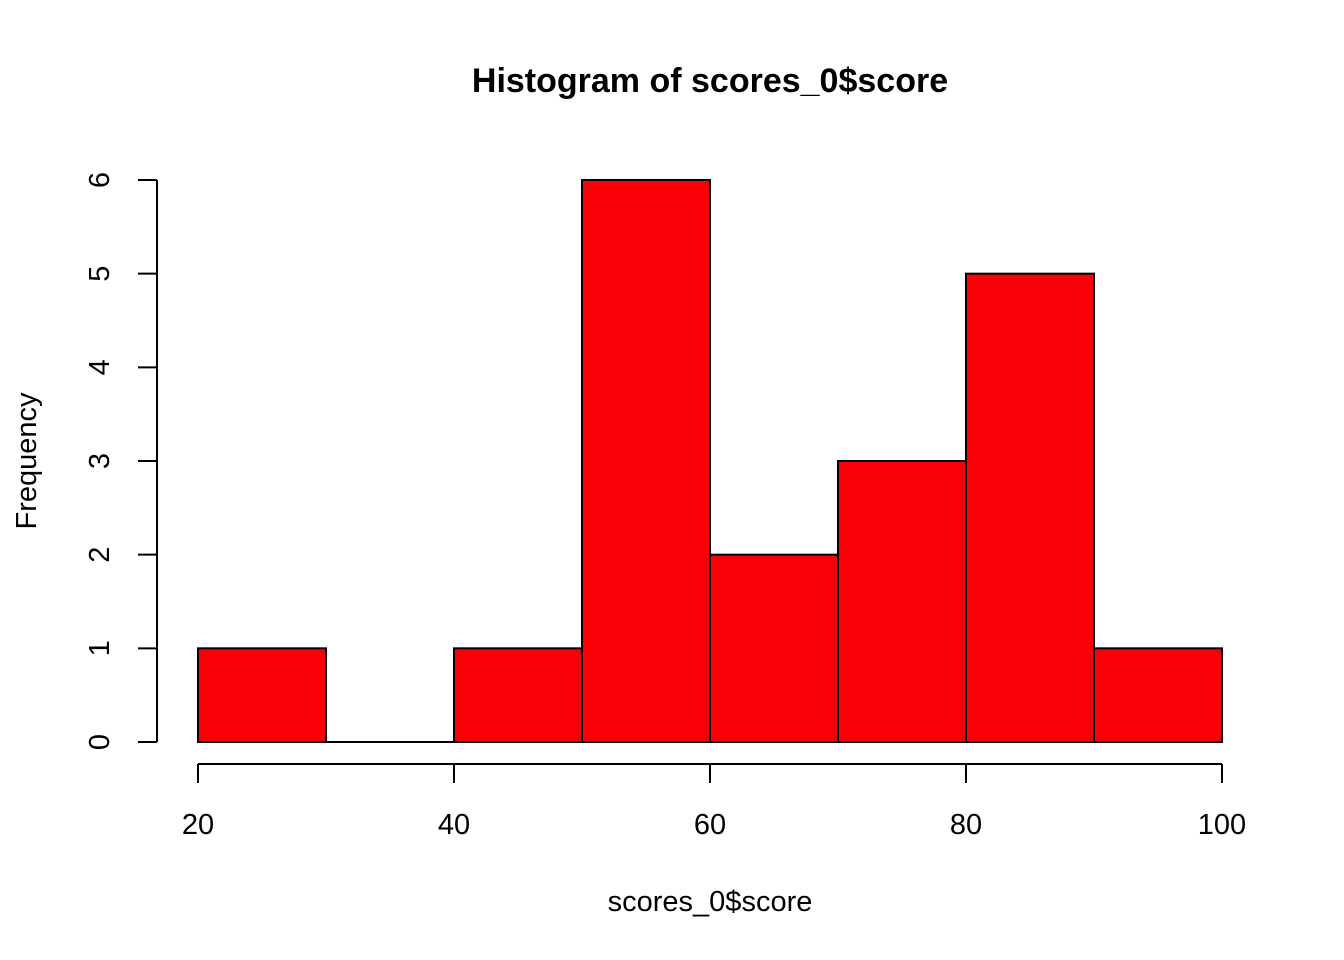 This screenshot has width=1344, height=960. I want to click on y-tick-label-4: 4, so click(100, 367).